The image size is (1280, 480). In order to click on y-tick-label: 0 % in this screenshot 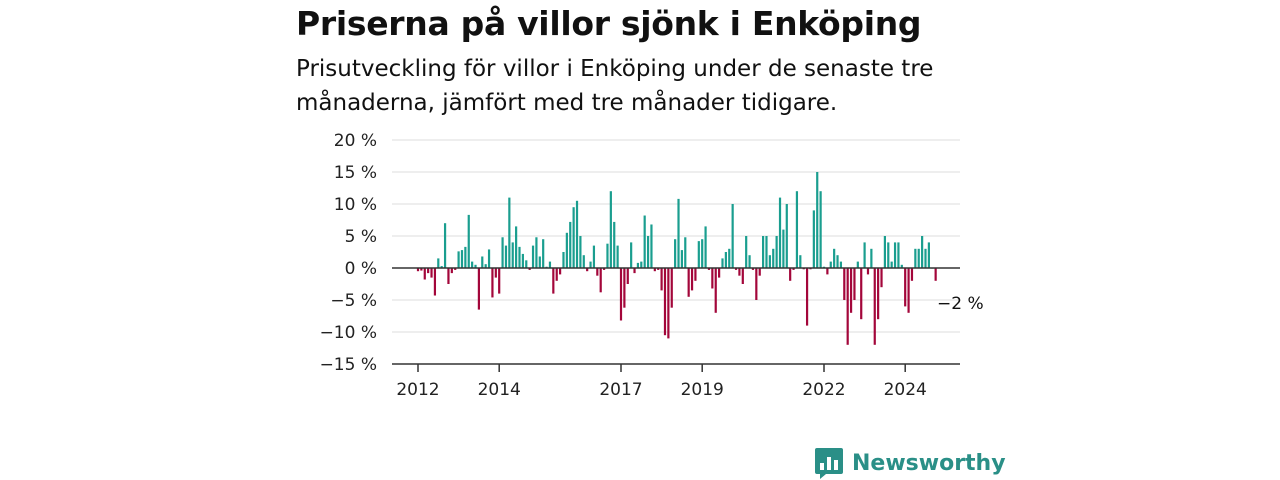, I will do `click(361, 269)`.